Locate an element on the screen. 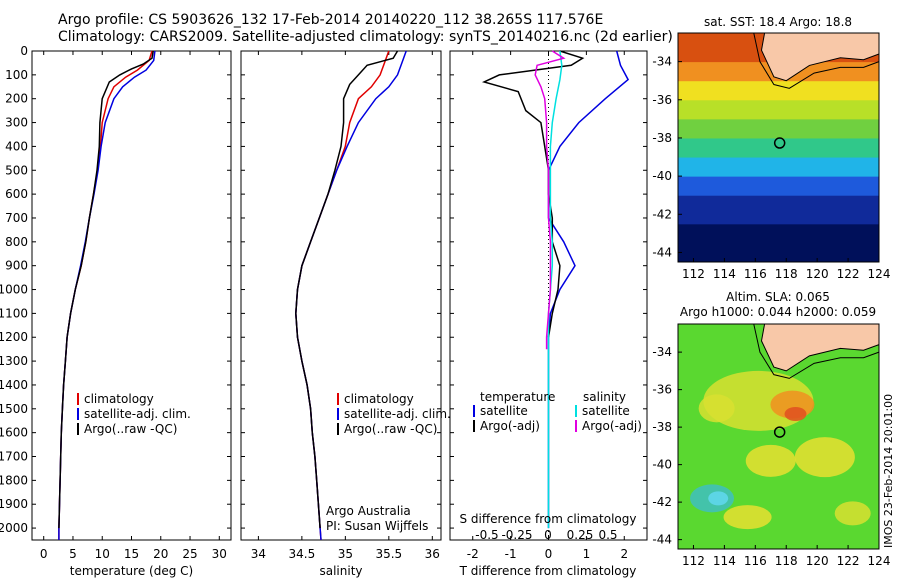 The width and height of the screenshot is (900, 580). depth-tick-label: 2000 is located at coordinates (14, 528).